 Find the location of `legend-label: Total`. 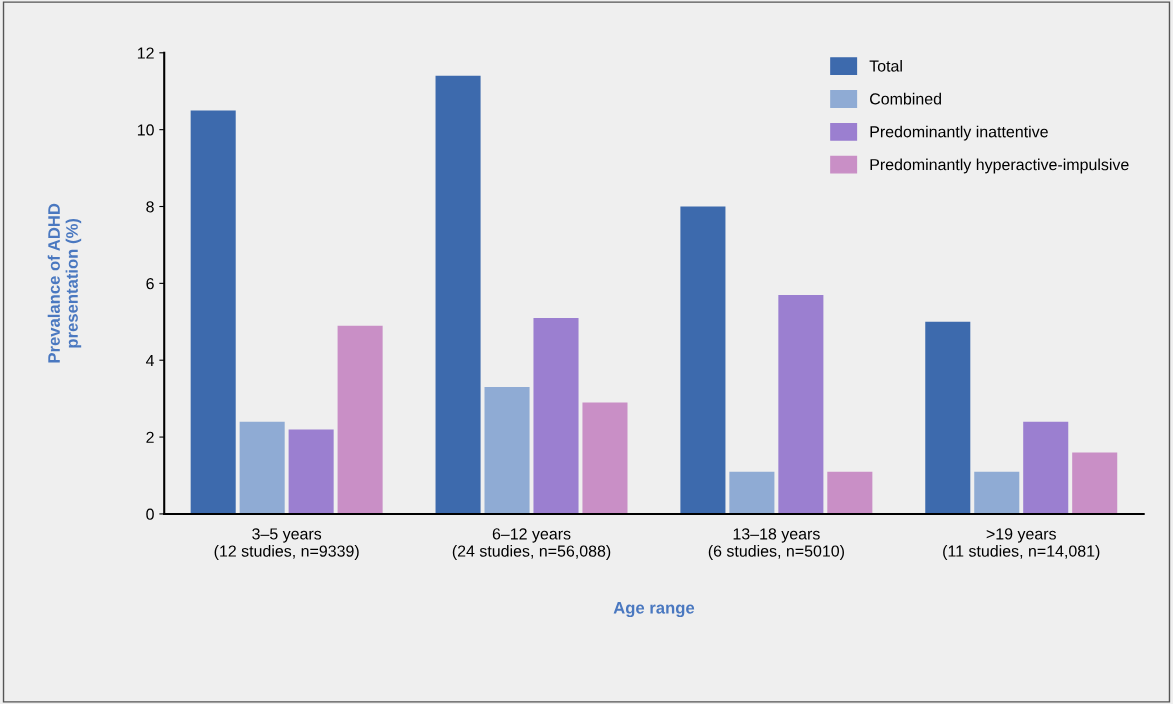

legend-label: Total is located at coordinates (885, 65).